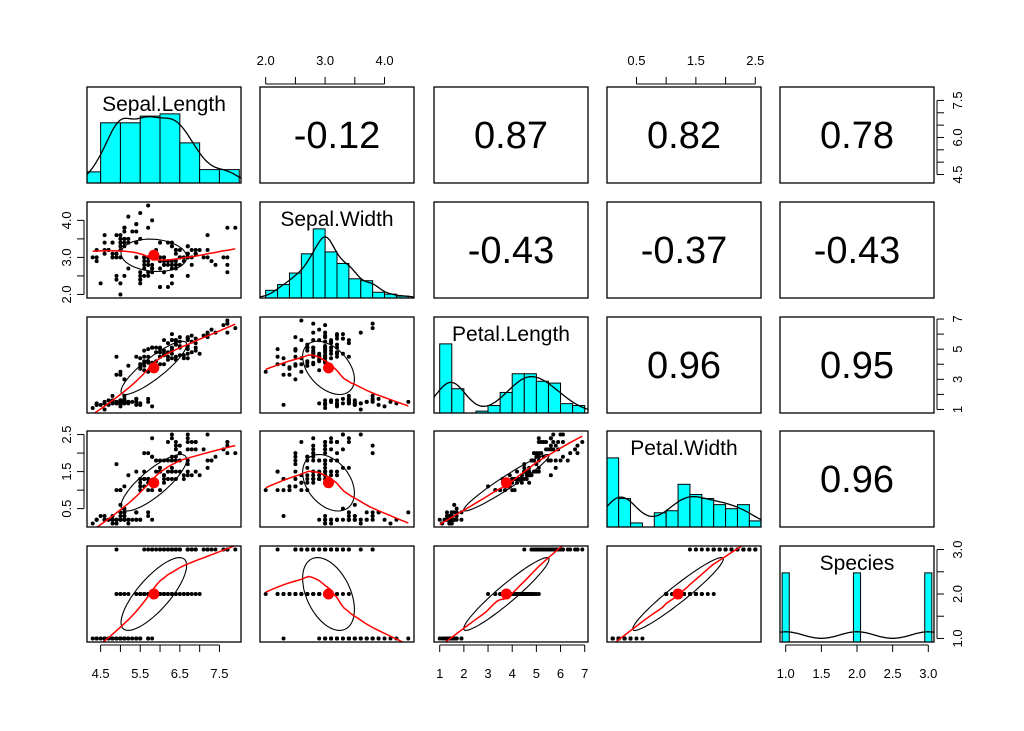  What do you see at coordinates (439, 673) in the screenshot?
I see `tick-label: 1` at bounding box center [439, 673].